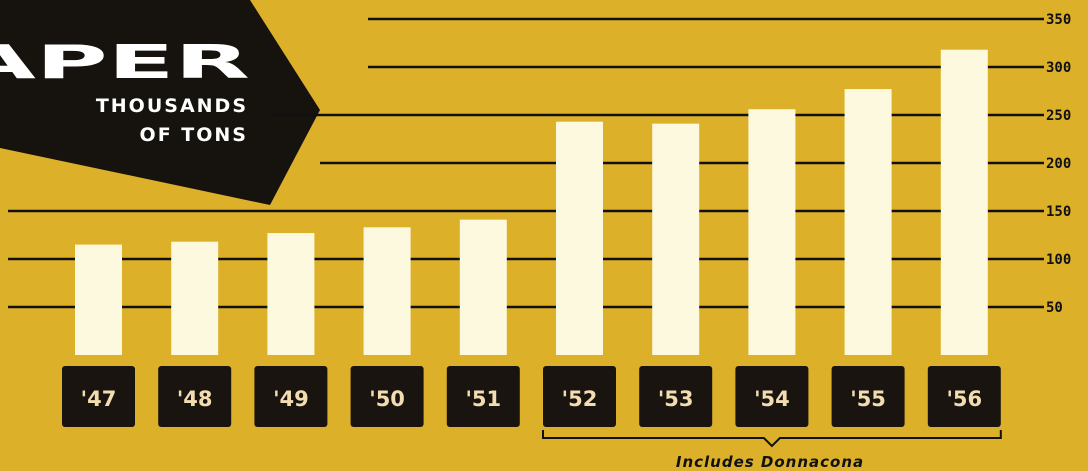 The height and width of the screenshot is (471, 1088). I want to click on category-label-0: '47, so click(99, 399).